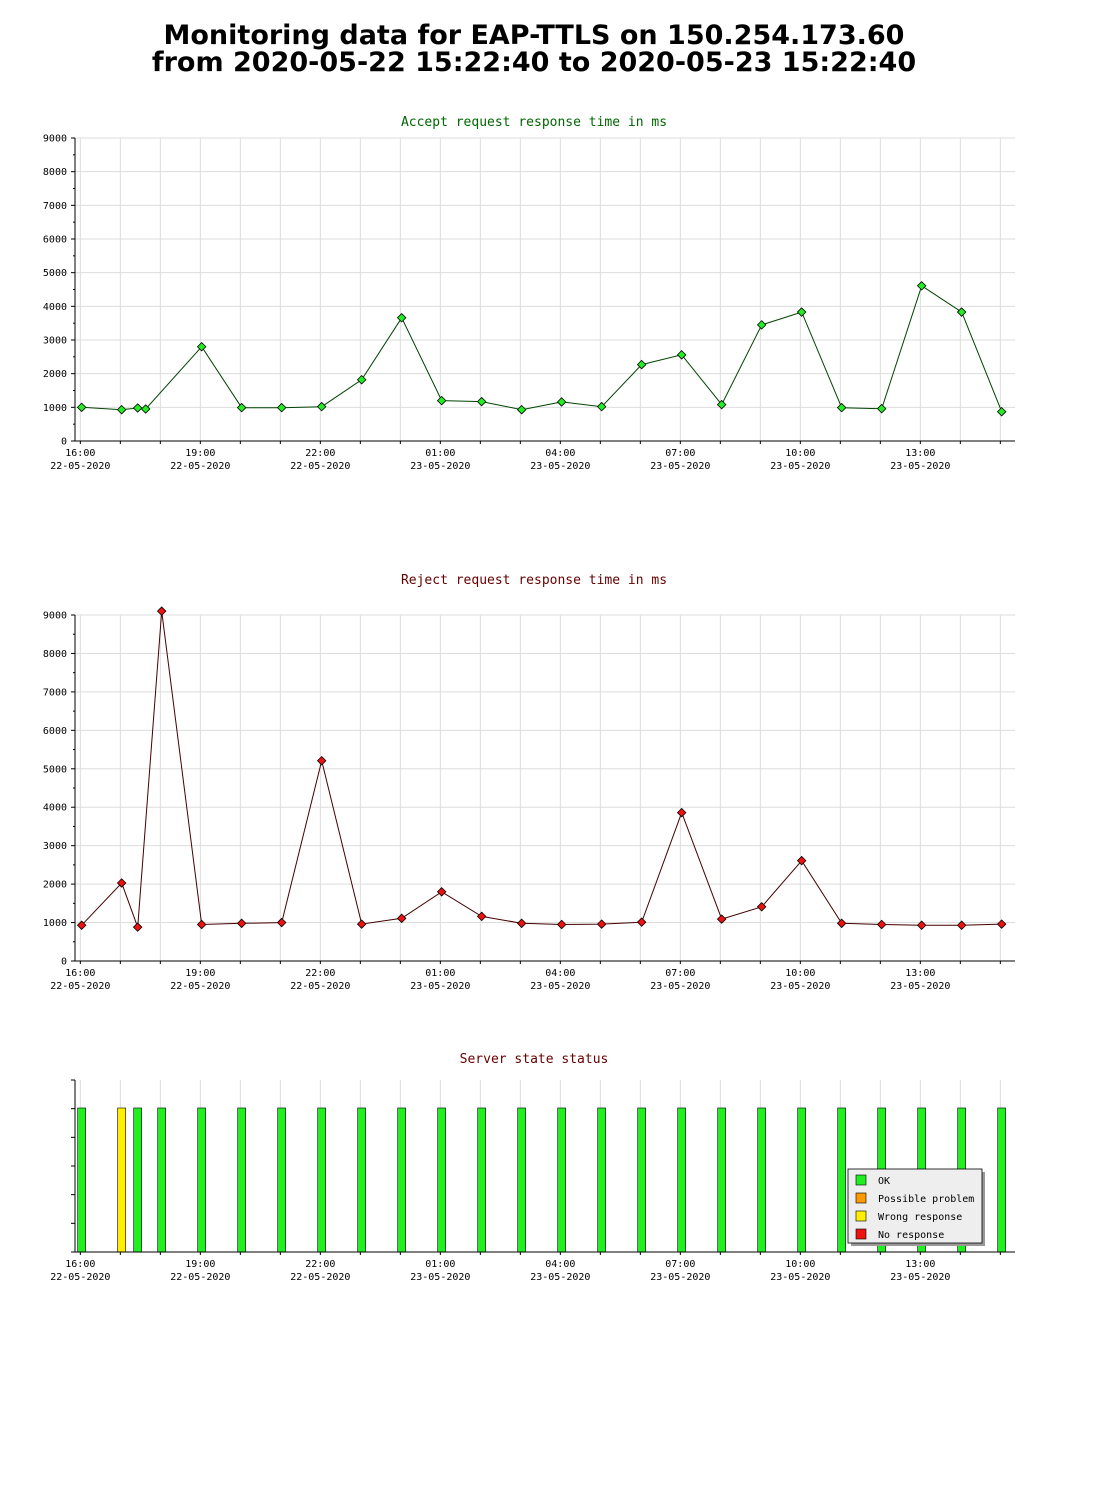  Describe the element at coordinates (911, 1235) in the screenshot. I see `legend-label: No response` at that location.